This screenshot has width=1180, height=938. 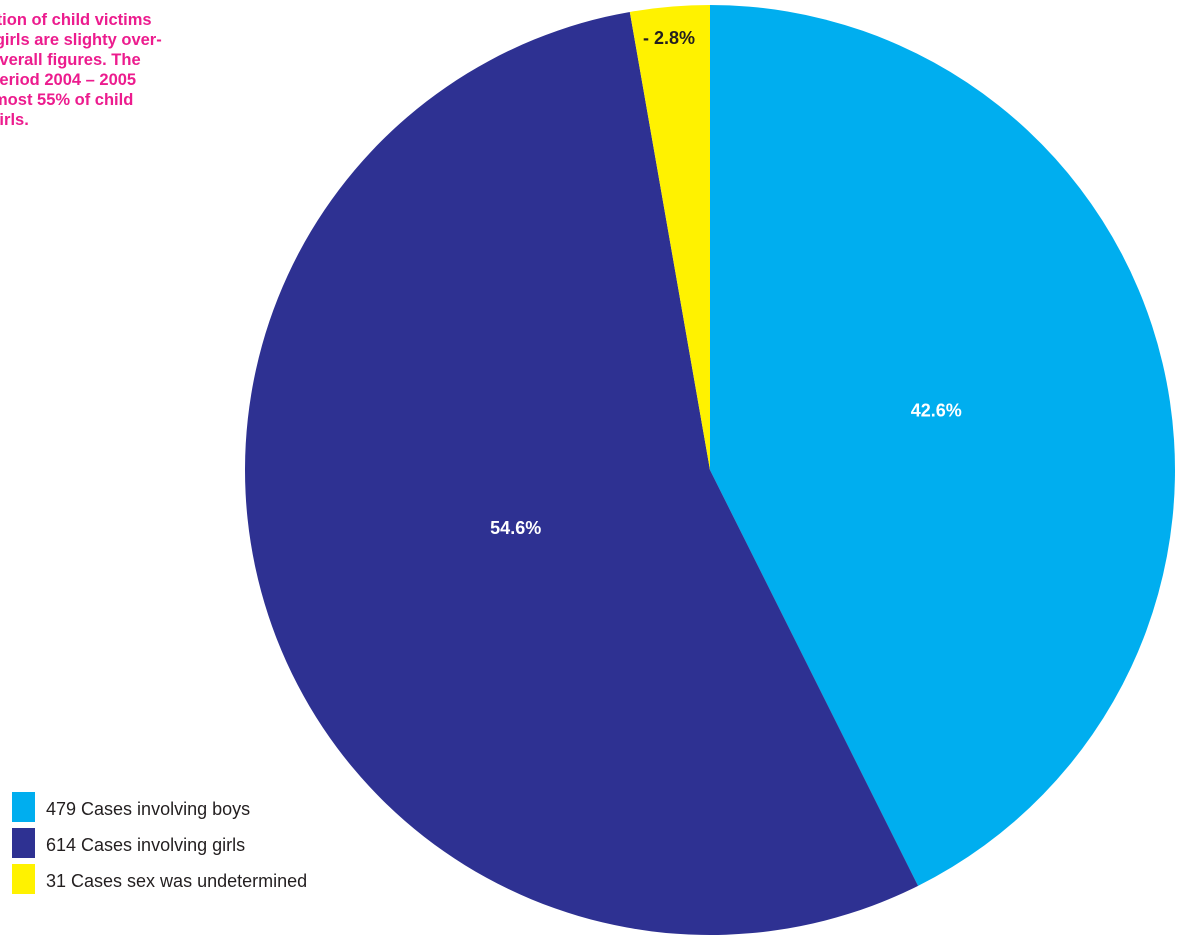 I want to click on legend-item-undetermined: 31 Cases sex was undetermined, so click(x=192, y=882).